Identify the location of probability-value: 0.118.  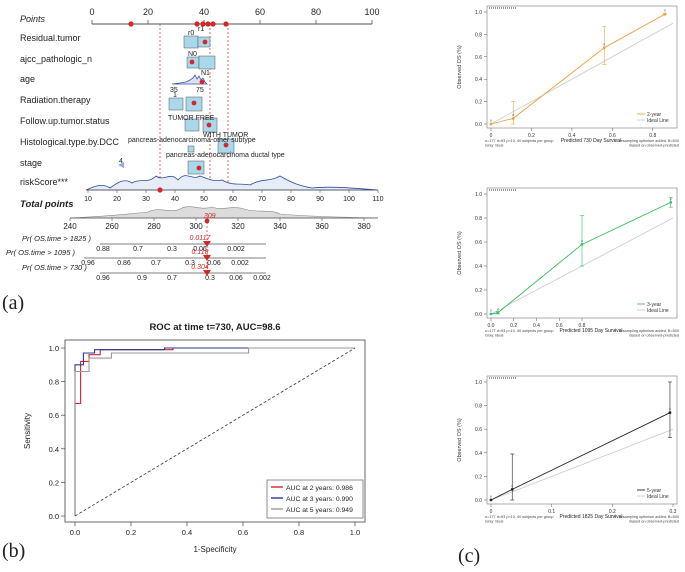
(200, 252).